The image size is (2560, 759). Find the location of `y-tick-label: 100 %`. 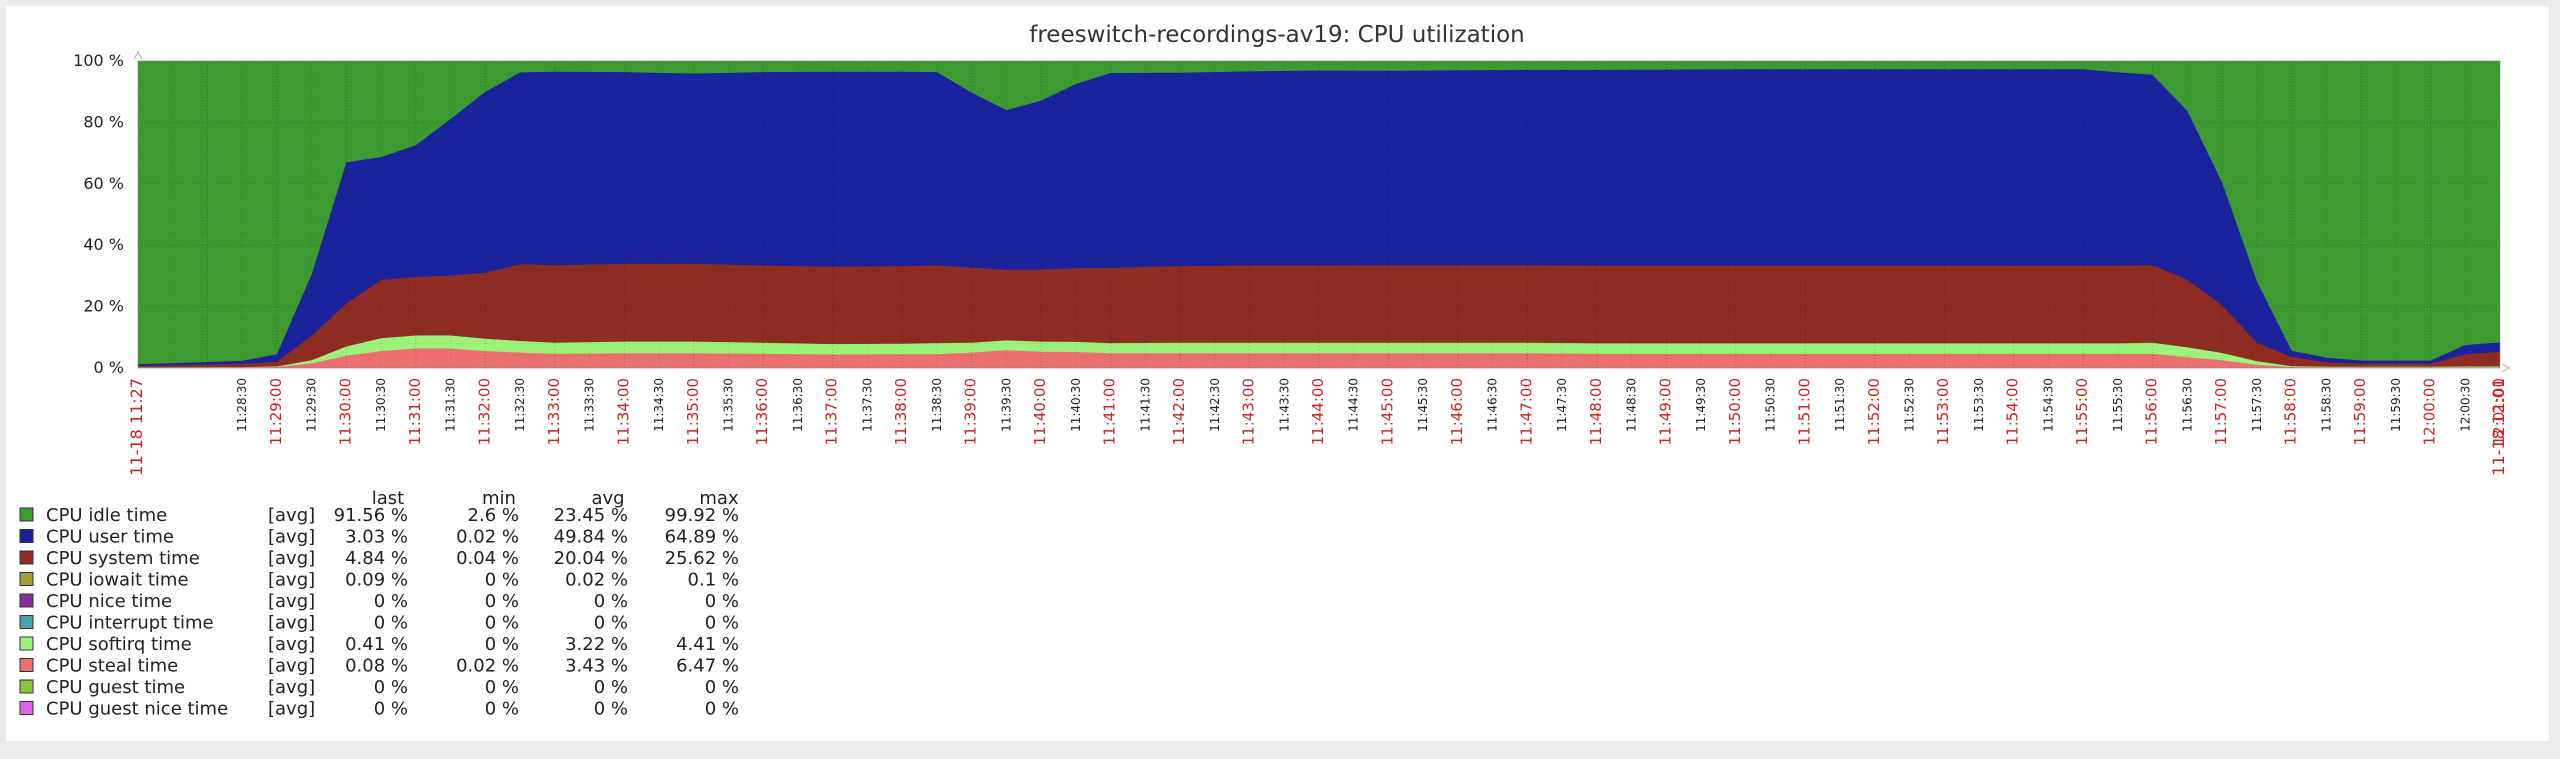

y-tick-label: 100 % is located at coordinates (98, 60).